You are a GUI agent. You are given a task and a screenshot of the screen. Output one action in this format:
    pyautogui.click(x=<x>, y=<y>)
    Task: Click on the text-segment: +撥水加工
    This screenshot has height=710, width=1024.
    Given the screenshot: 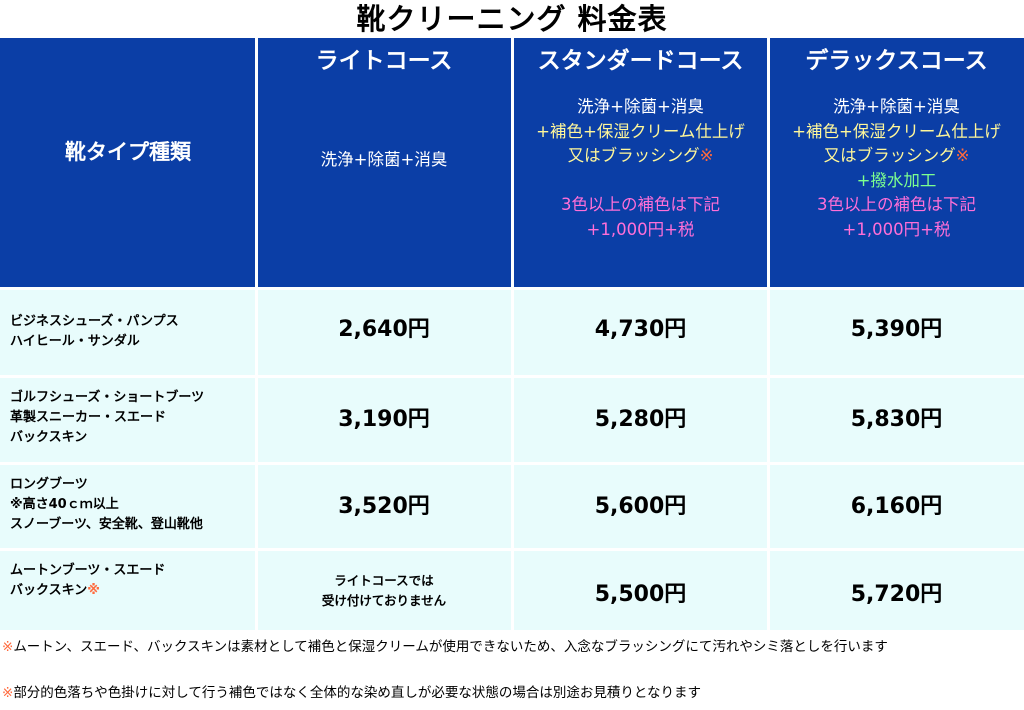 What is the action you would take?
    pyautogui.click(x=896, y=180)
    